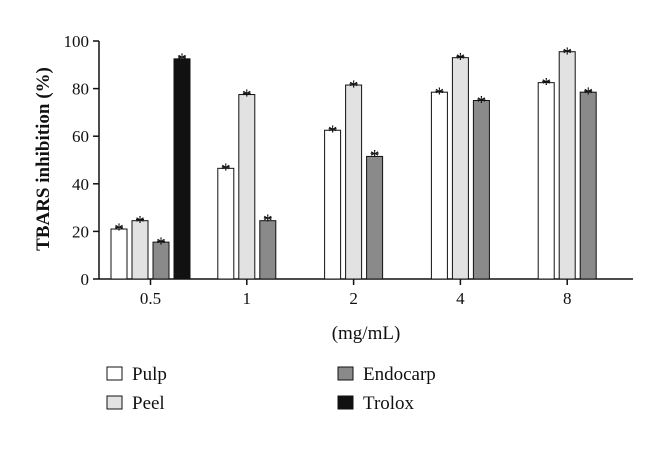 The height and width of the screenshot is (449, 660). I want to click on y-tick-label: 60, so click(80, 136).